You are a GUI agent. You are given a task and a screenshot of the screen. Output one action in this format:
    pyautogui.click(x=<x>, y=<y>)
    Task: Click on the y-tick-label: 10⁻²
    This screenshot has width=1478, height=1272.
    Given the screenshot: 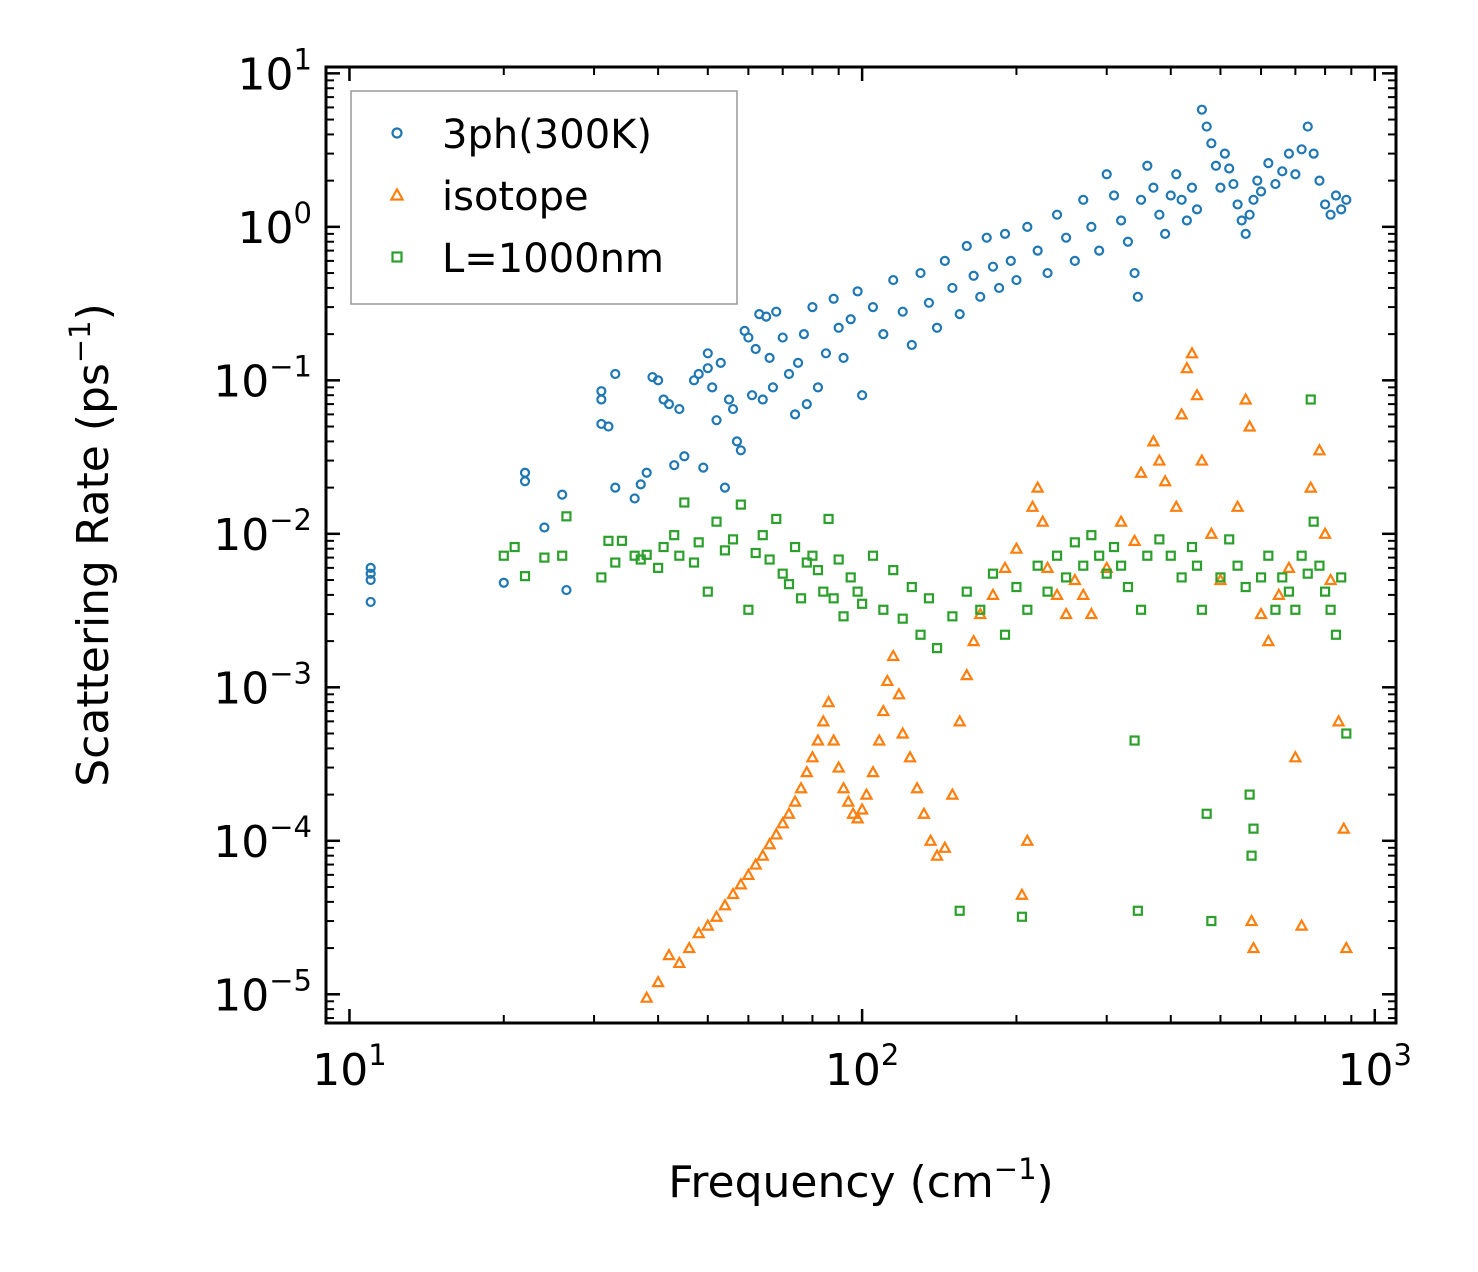 What is the action you would take?
    pyautogui.click(x=262, y=532)
    